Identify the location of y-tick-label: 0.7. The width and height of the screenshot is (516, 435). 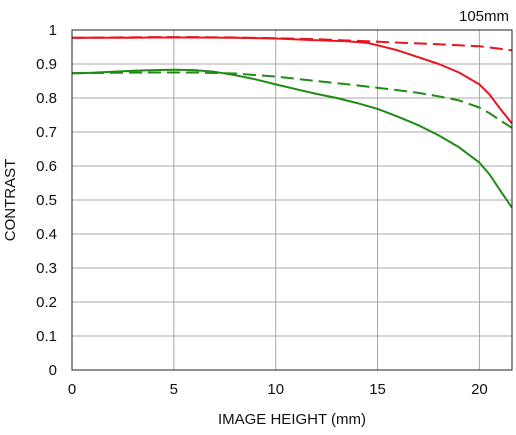
(46, 132).